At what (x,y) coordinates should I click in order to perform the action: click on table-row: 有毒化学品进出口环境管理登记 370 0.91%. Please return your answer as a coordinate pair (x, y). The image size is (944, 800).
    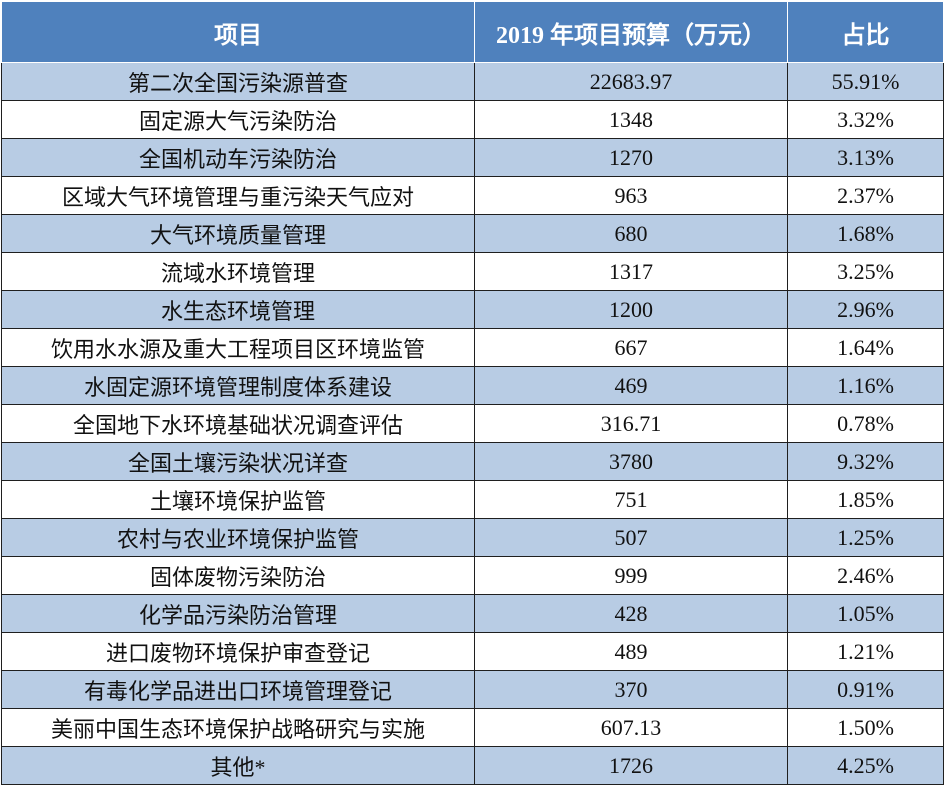
    Looking at the image, I should click on (472, 689).